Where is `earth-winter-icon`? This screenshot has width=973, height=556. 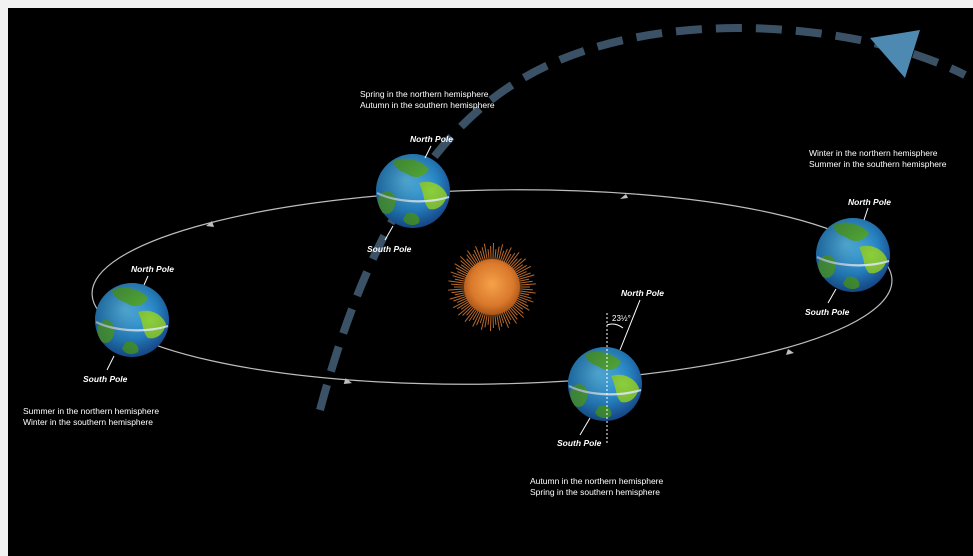
earth-winter-icon is located at coordinates (853, 255).